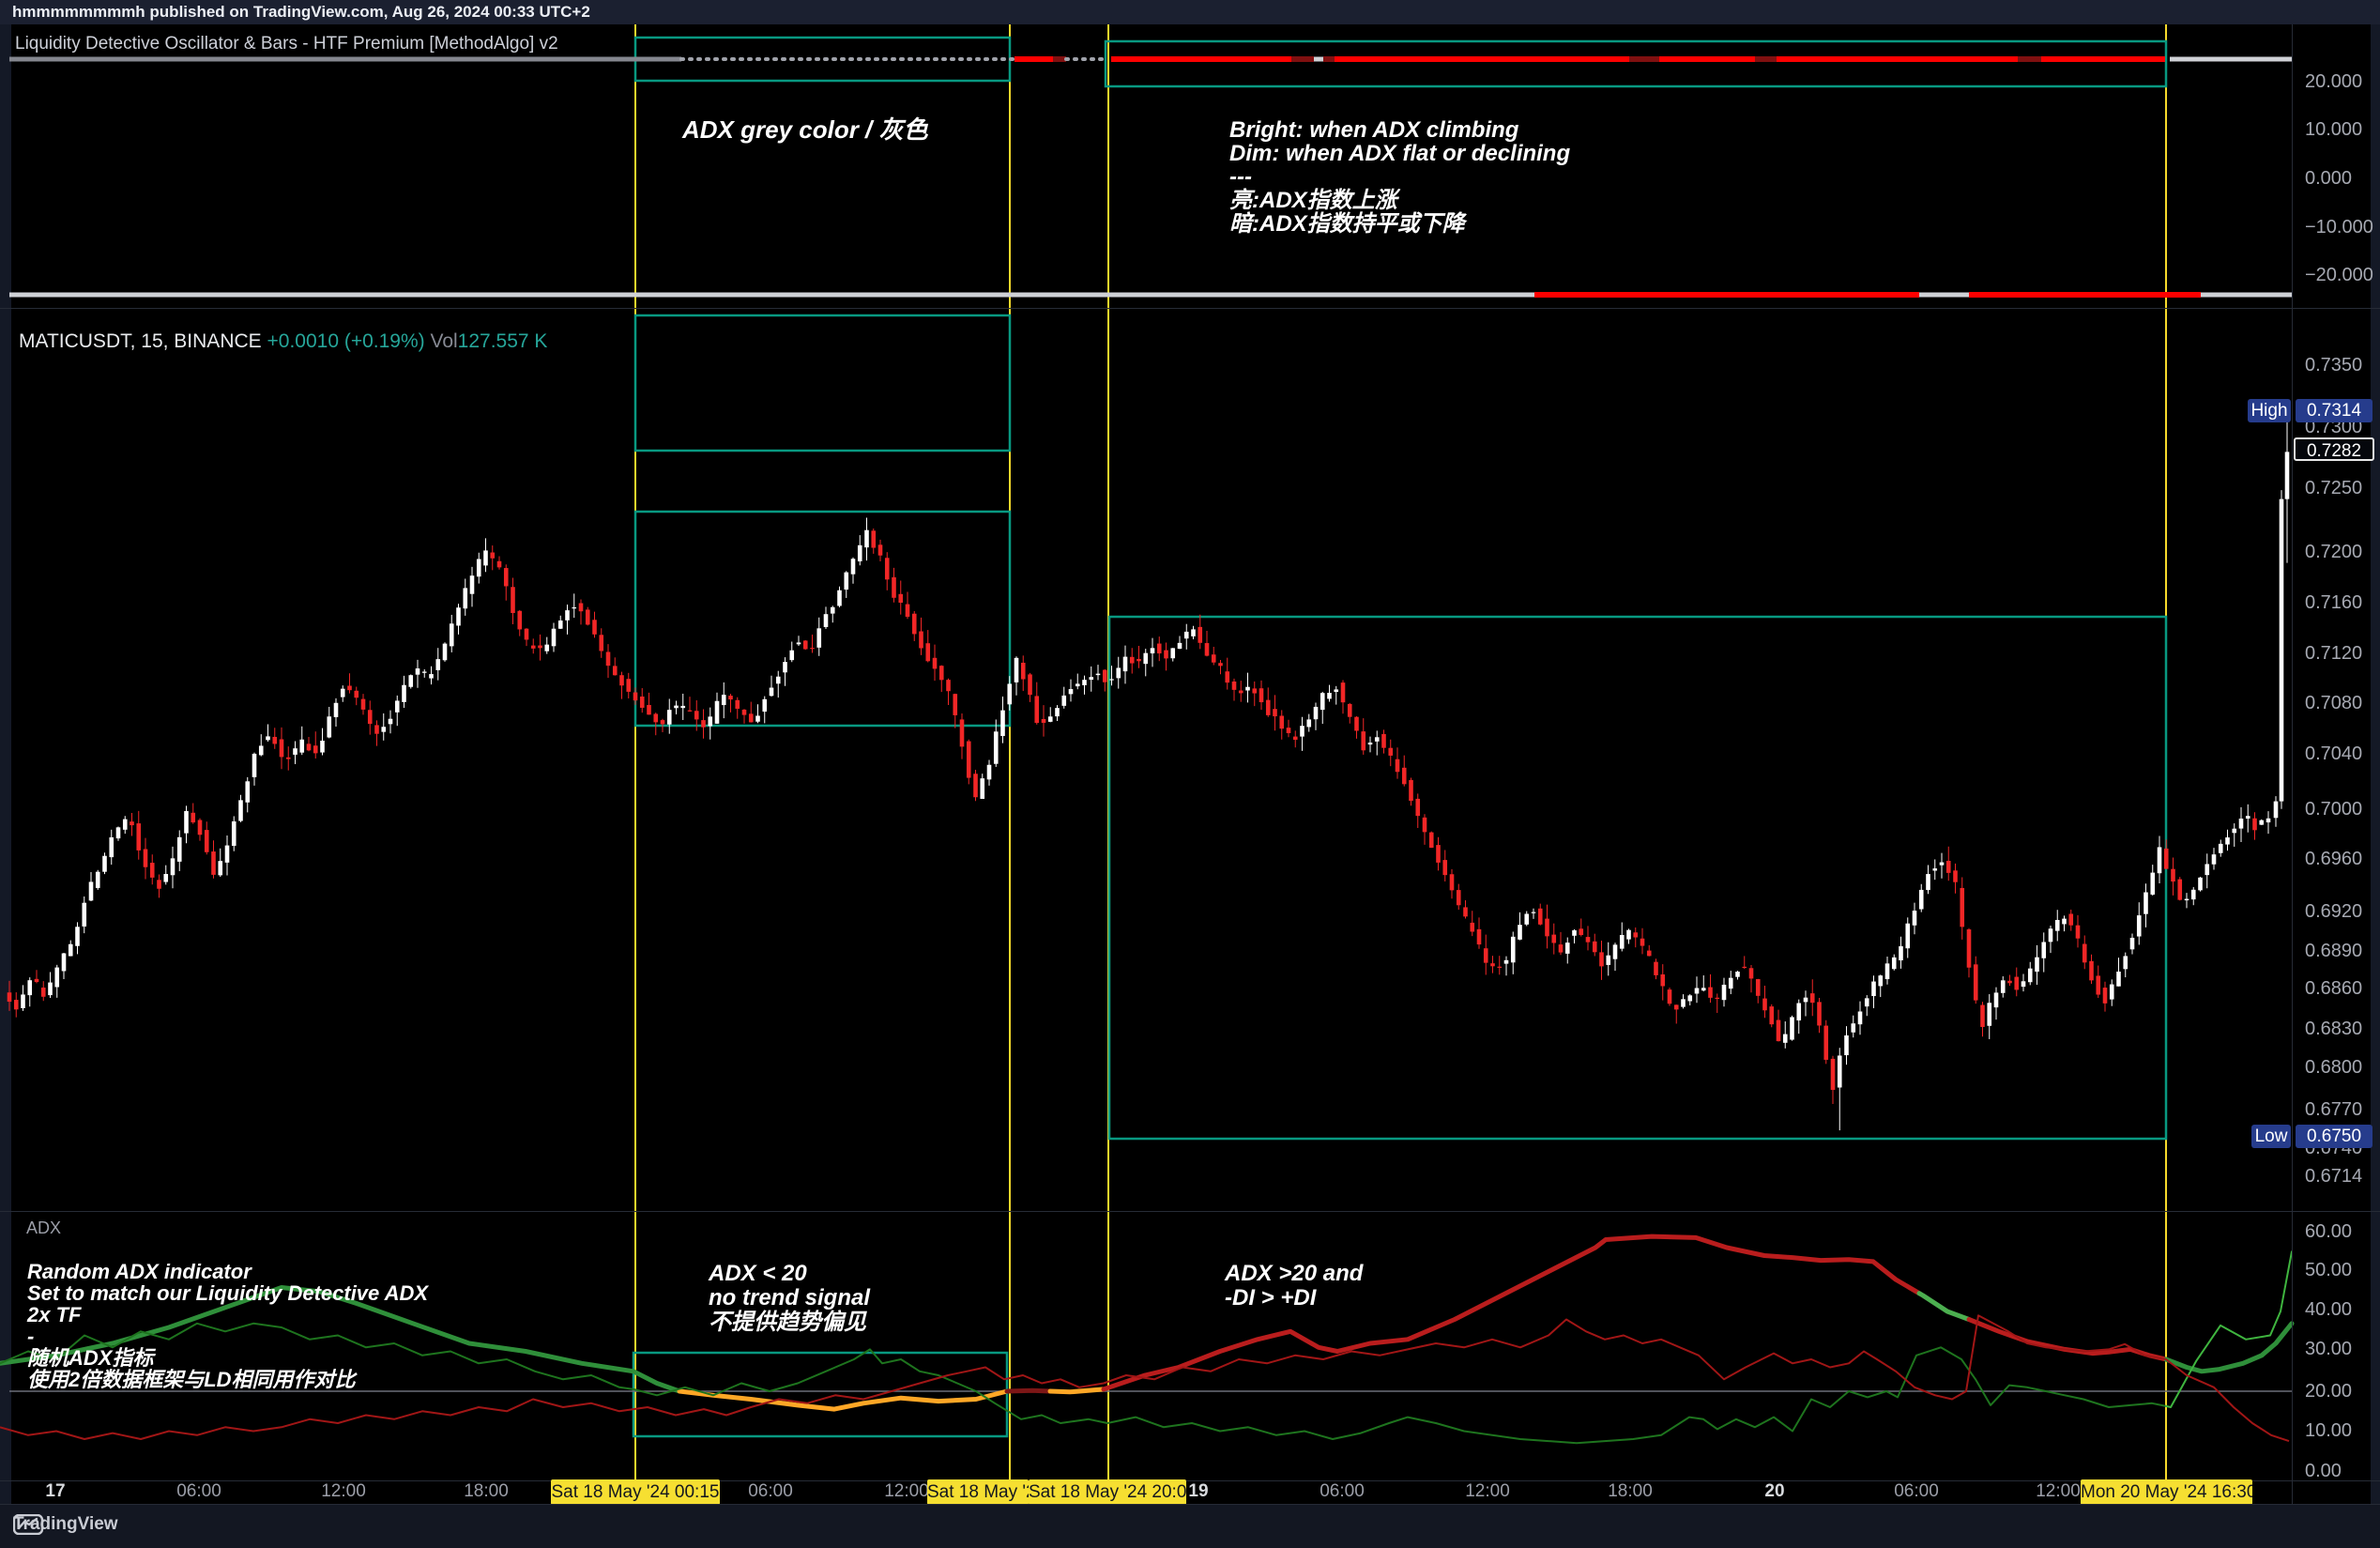 This screenshot has width=2380, height=1548. Describe the element at coordinates (2323, 1471) in the screenshot. I see `price-axis-label: 0.00` at that location.